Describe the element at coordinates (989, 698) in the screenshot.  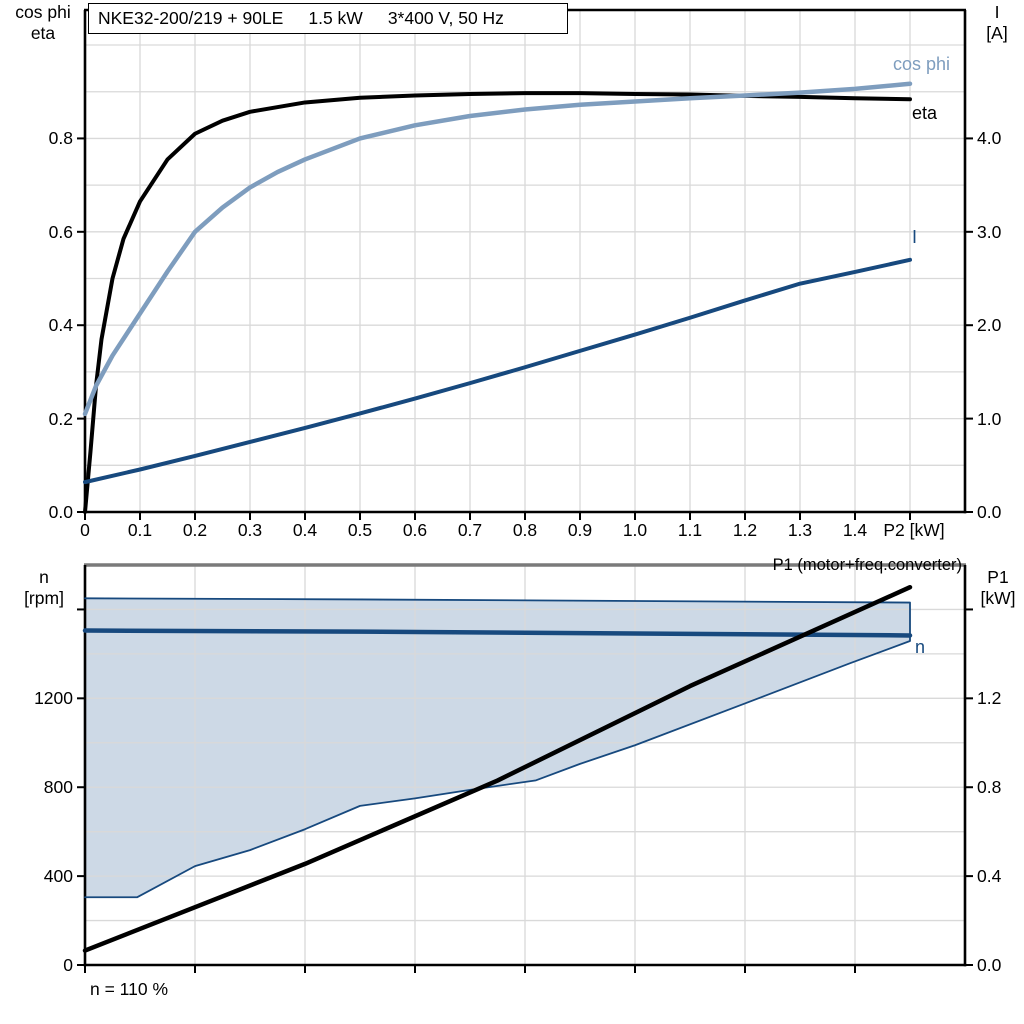
I see `y-right-tick-label: 1.2` at that location.